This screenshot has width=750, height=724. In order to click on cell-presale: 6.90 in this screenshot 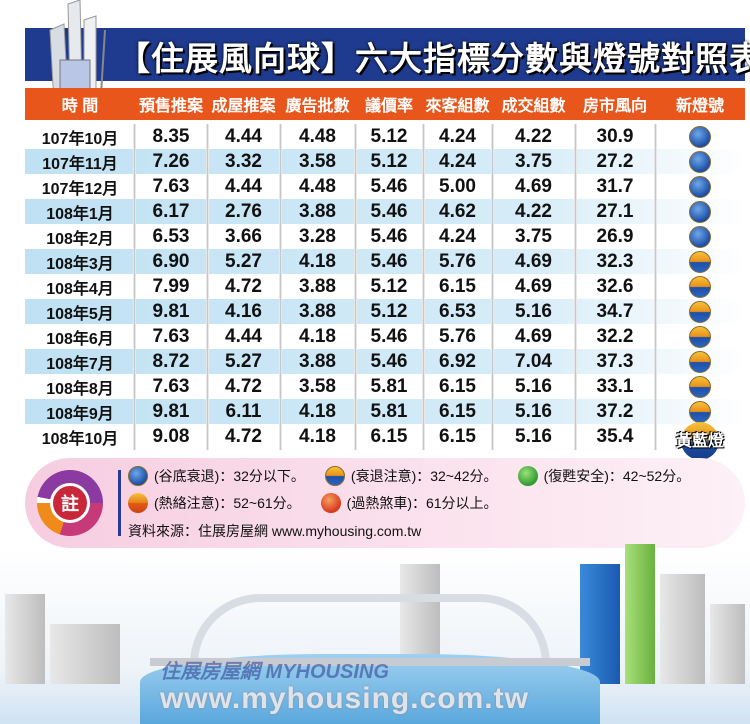, I will do `click(171, 261)`.